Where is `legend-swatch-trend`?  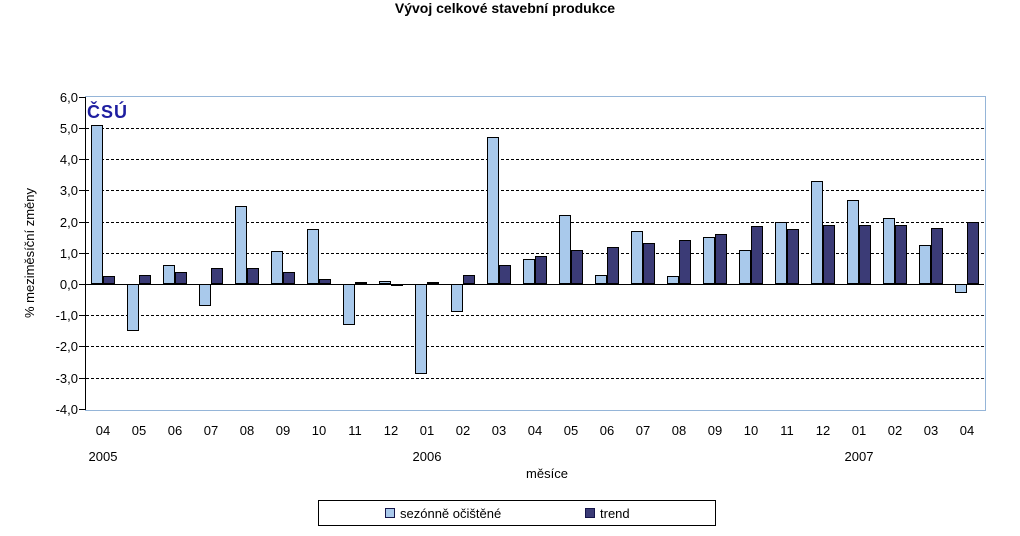
legend-swatch-trend is located at coordinates (590, 513).